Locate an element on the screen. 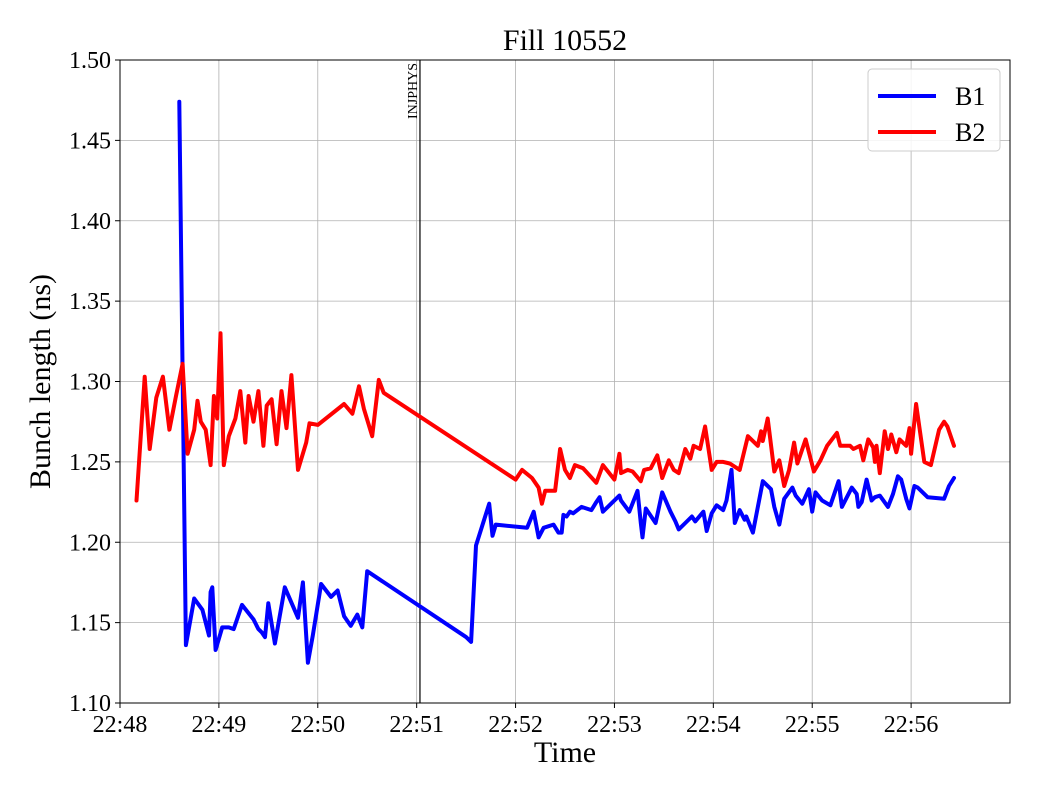  y-tick-label: 1.25 is located at coordinates (90, 463).